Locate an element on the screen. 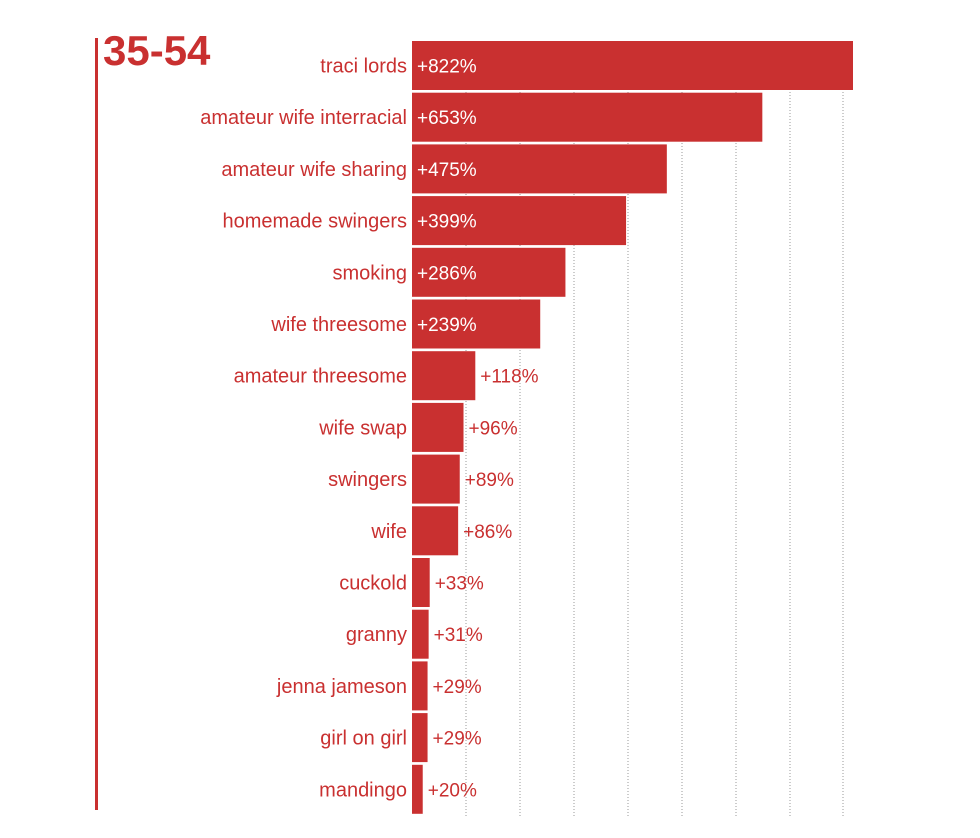 Image resolution: width=980 pixels, height=838 pixels. value-label: +96% is located at coordinates (493, 428).